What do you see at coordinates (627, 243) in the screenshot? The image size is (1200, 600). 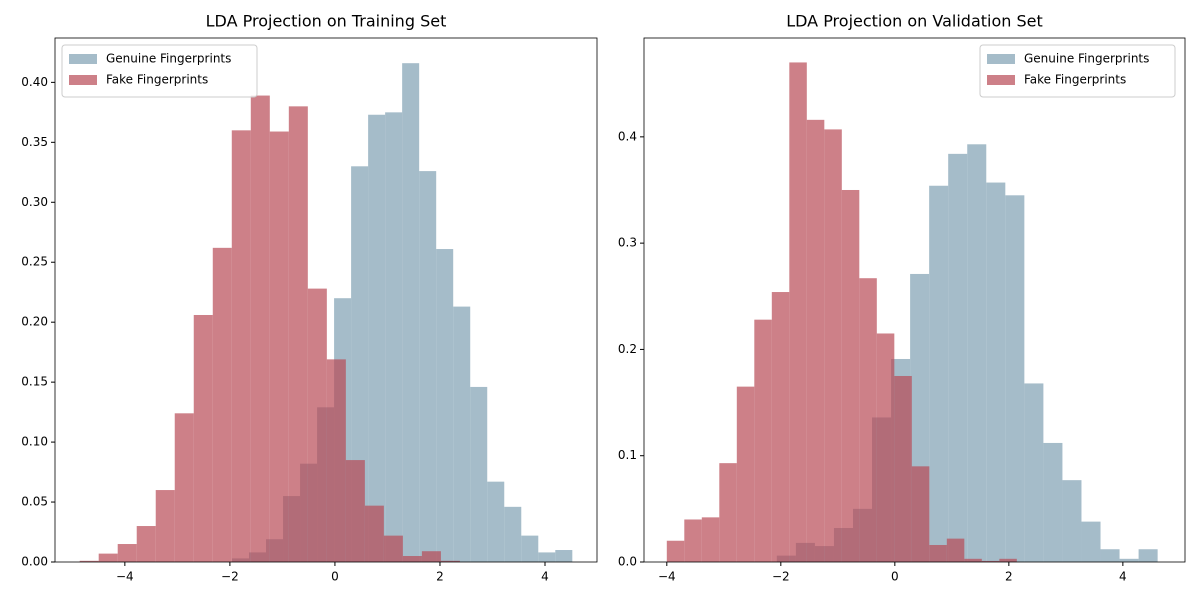 I see `y-tick-label: 0.3` at bounding box center [627, 243].